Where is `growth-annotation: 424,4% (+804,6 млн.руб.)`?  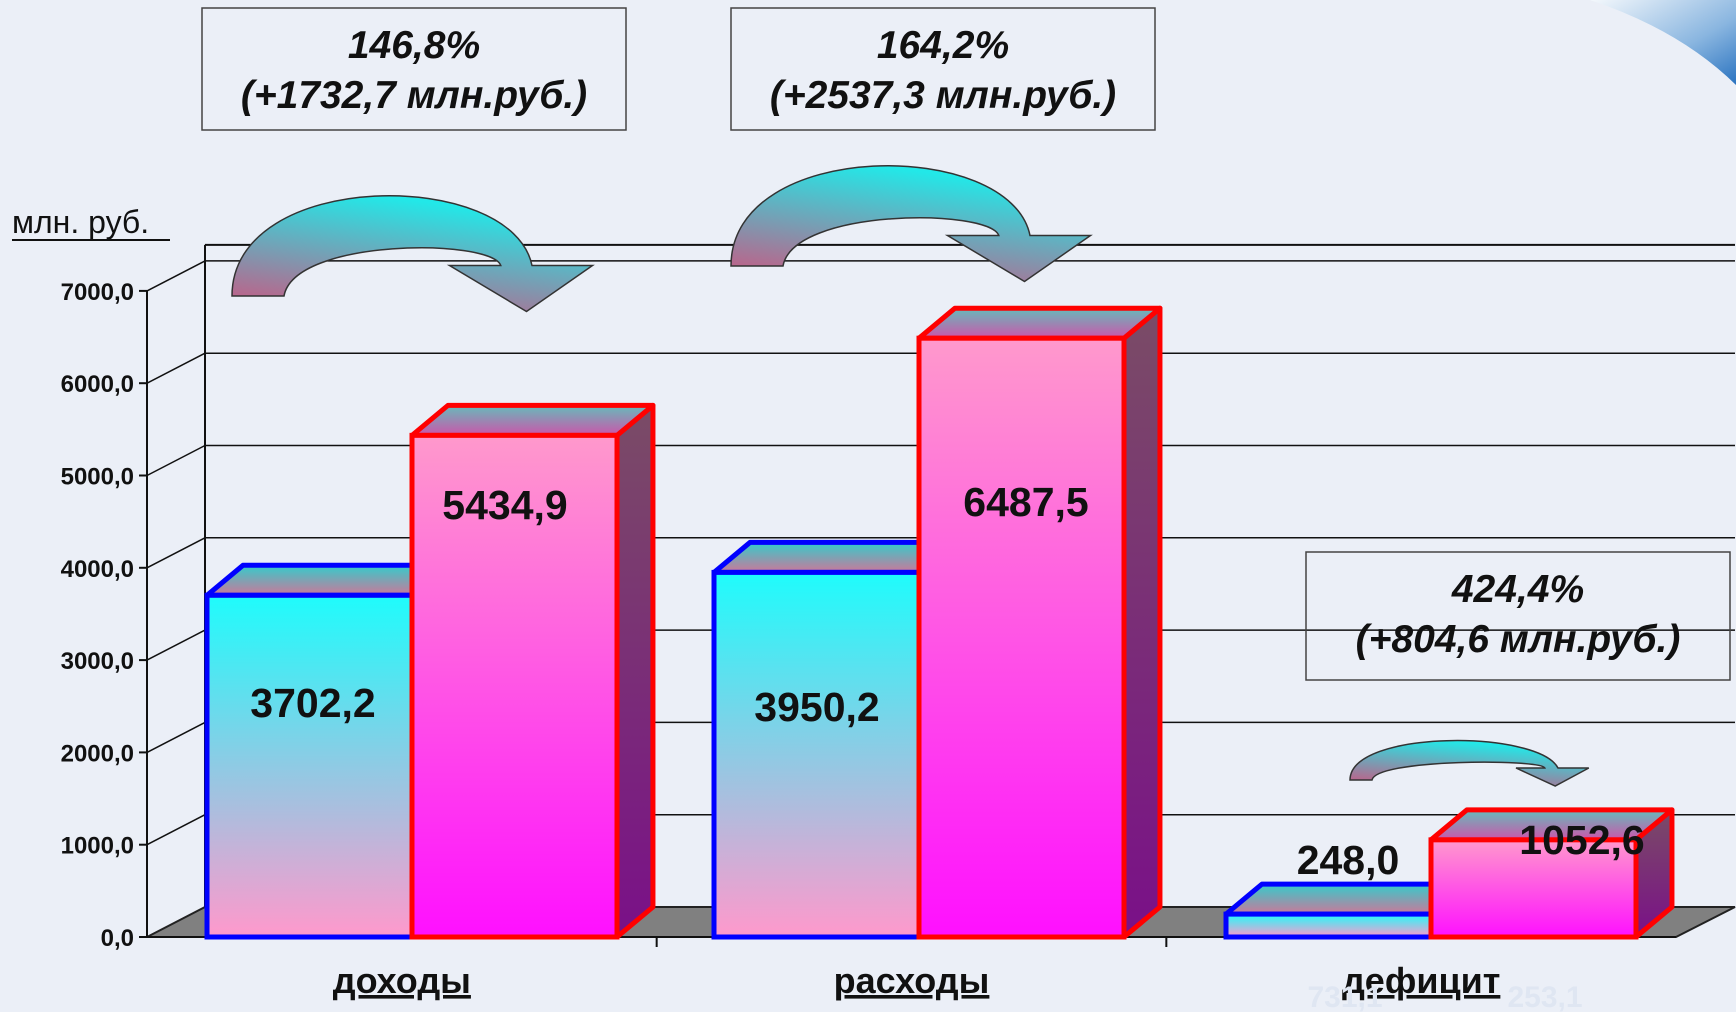
growth-annotation: 424,4% (+804,6 млн.руб.) is located at coordinates (1518, 616).